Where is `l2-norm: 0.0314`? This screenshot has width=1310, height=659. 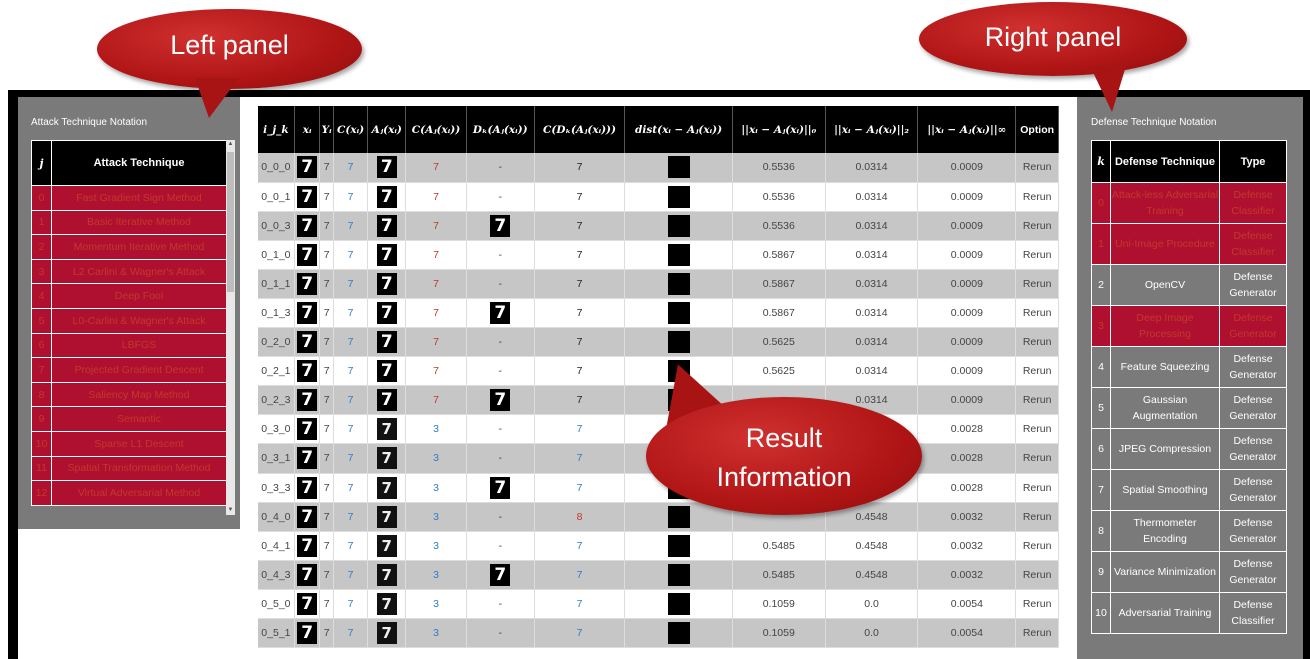 l2-norm: 0.0314 is located at coordinates (872, 313).